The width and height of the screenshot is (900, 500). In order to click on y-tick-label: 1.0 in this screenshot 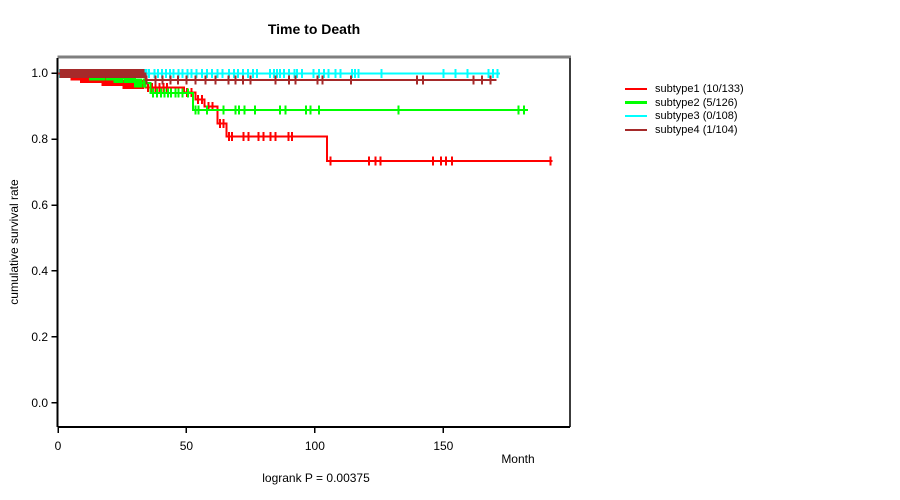, I will do `click(39, 73)`.